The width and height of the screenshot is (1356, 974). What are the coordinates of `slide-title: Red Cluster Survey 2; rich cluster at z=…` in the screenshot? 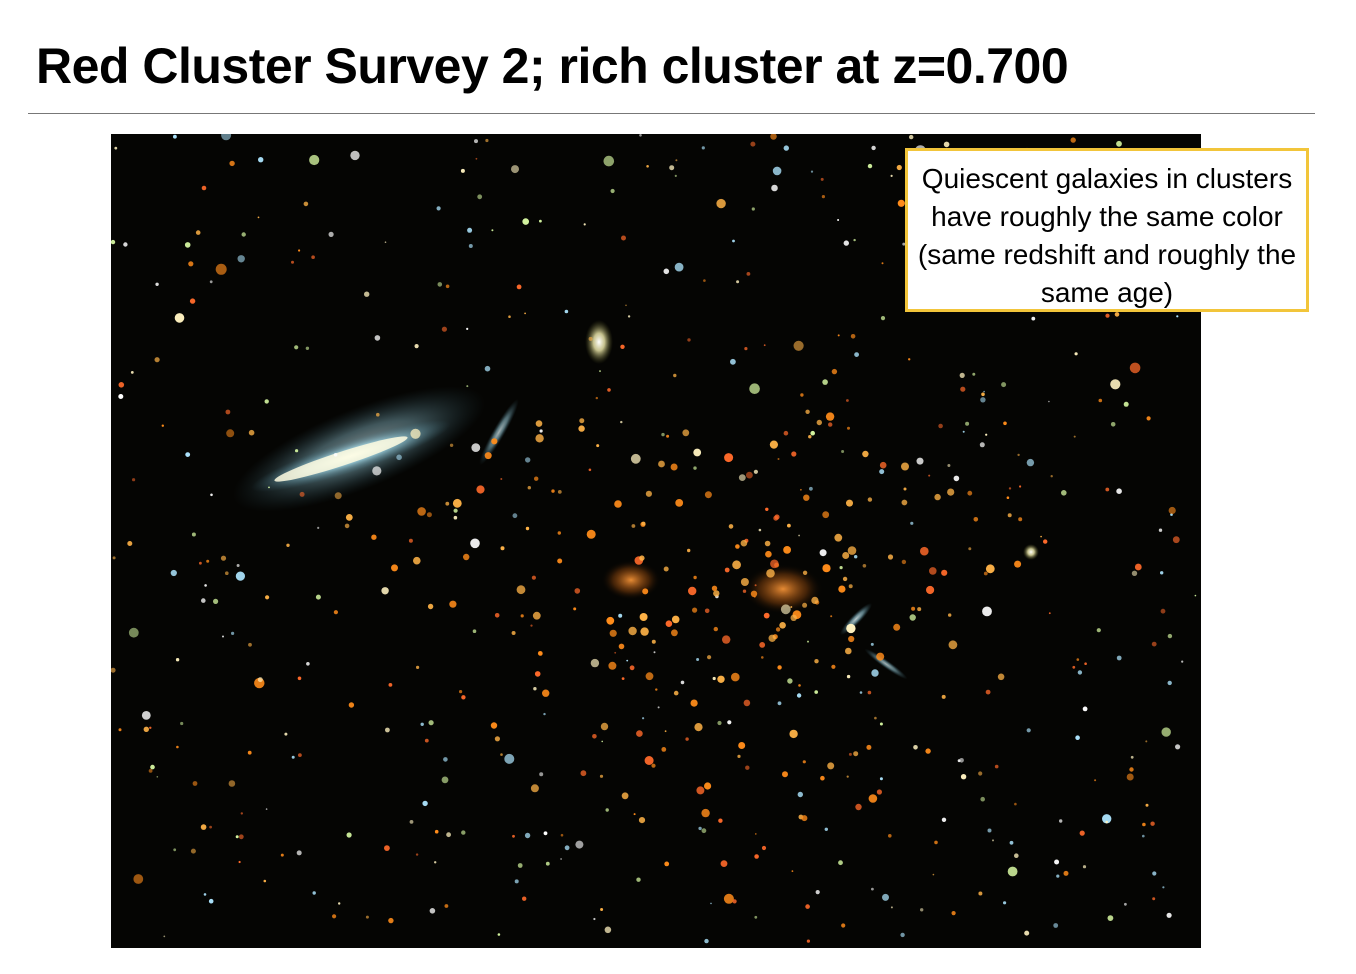 It's located at (552, 66).